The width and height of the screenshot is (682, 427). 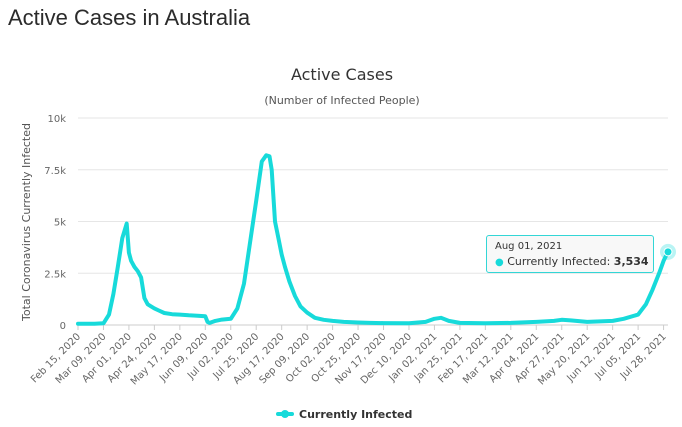 I want to click on y-tick-label: 10k, so click(x=56, y=119).